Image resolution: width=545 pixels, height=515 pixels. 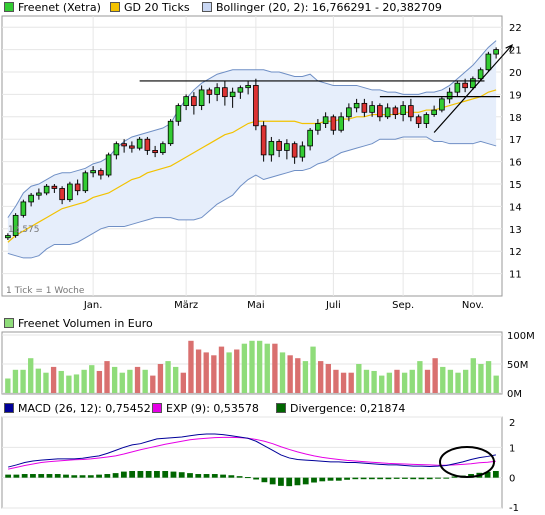 I want to click on legend-item-divergence: Divergence: 0,21874, so click(x=340, y=408).